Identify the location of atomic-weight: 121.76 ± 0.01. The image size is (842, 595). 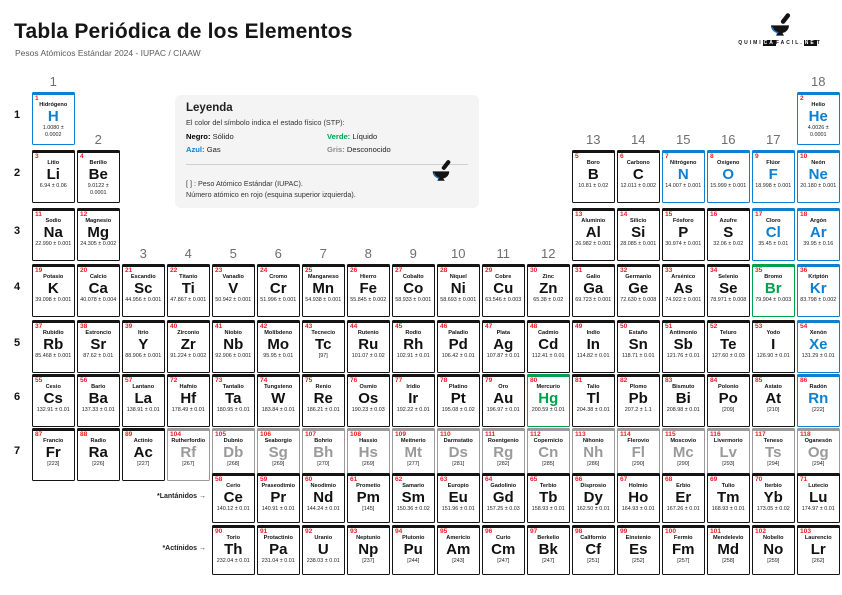
(683, 356).